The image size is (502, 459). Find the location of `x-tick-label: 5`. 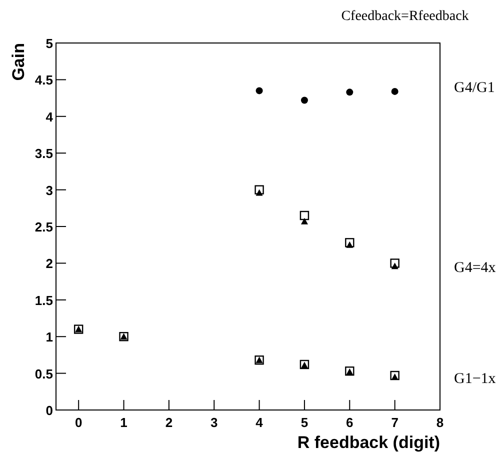

x-tick-label: 5 is located at coordinates (304, 422).